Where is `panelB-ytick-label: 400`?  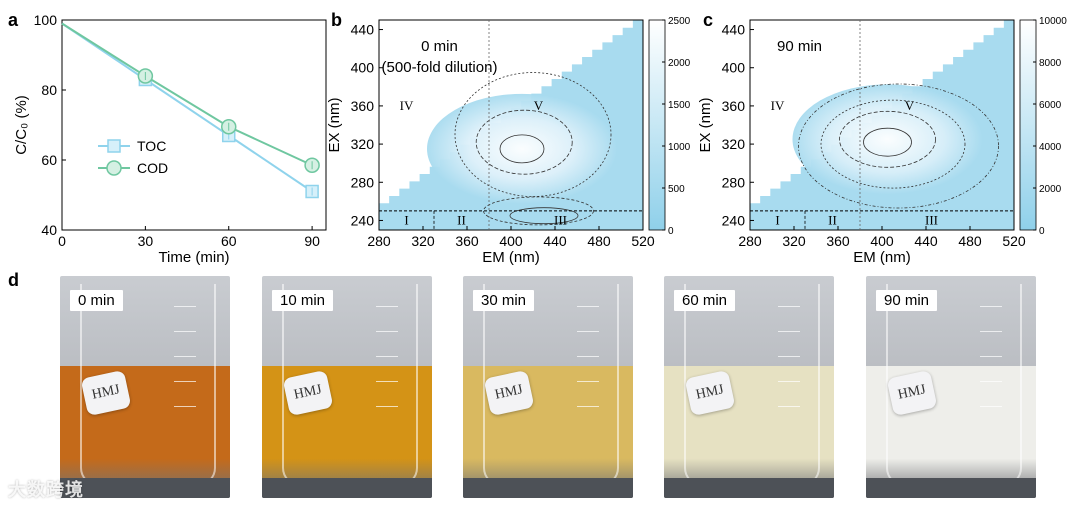 panelB-ytick-label: 400 is located at coordinates (363, 68).